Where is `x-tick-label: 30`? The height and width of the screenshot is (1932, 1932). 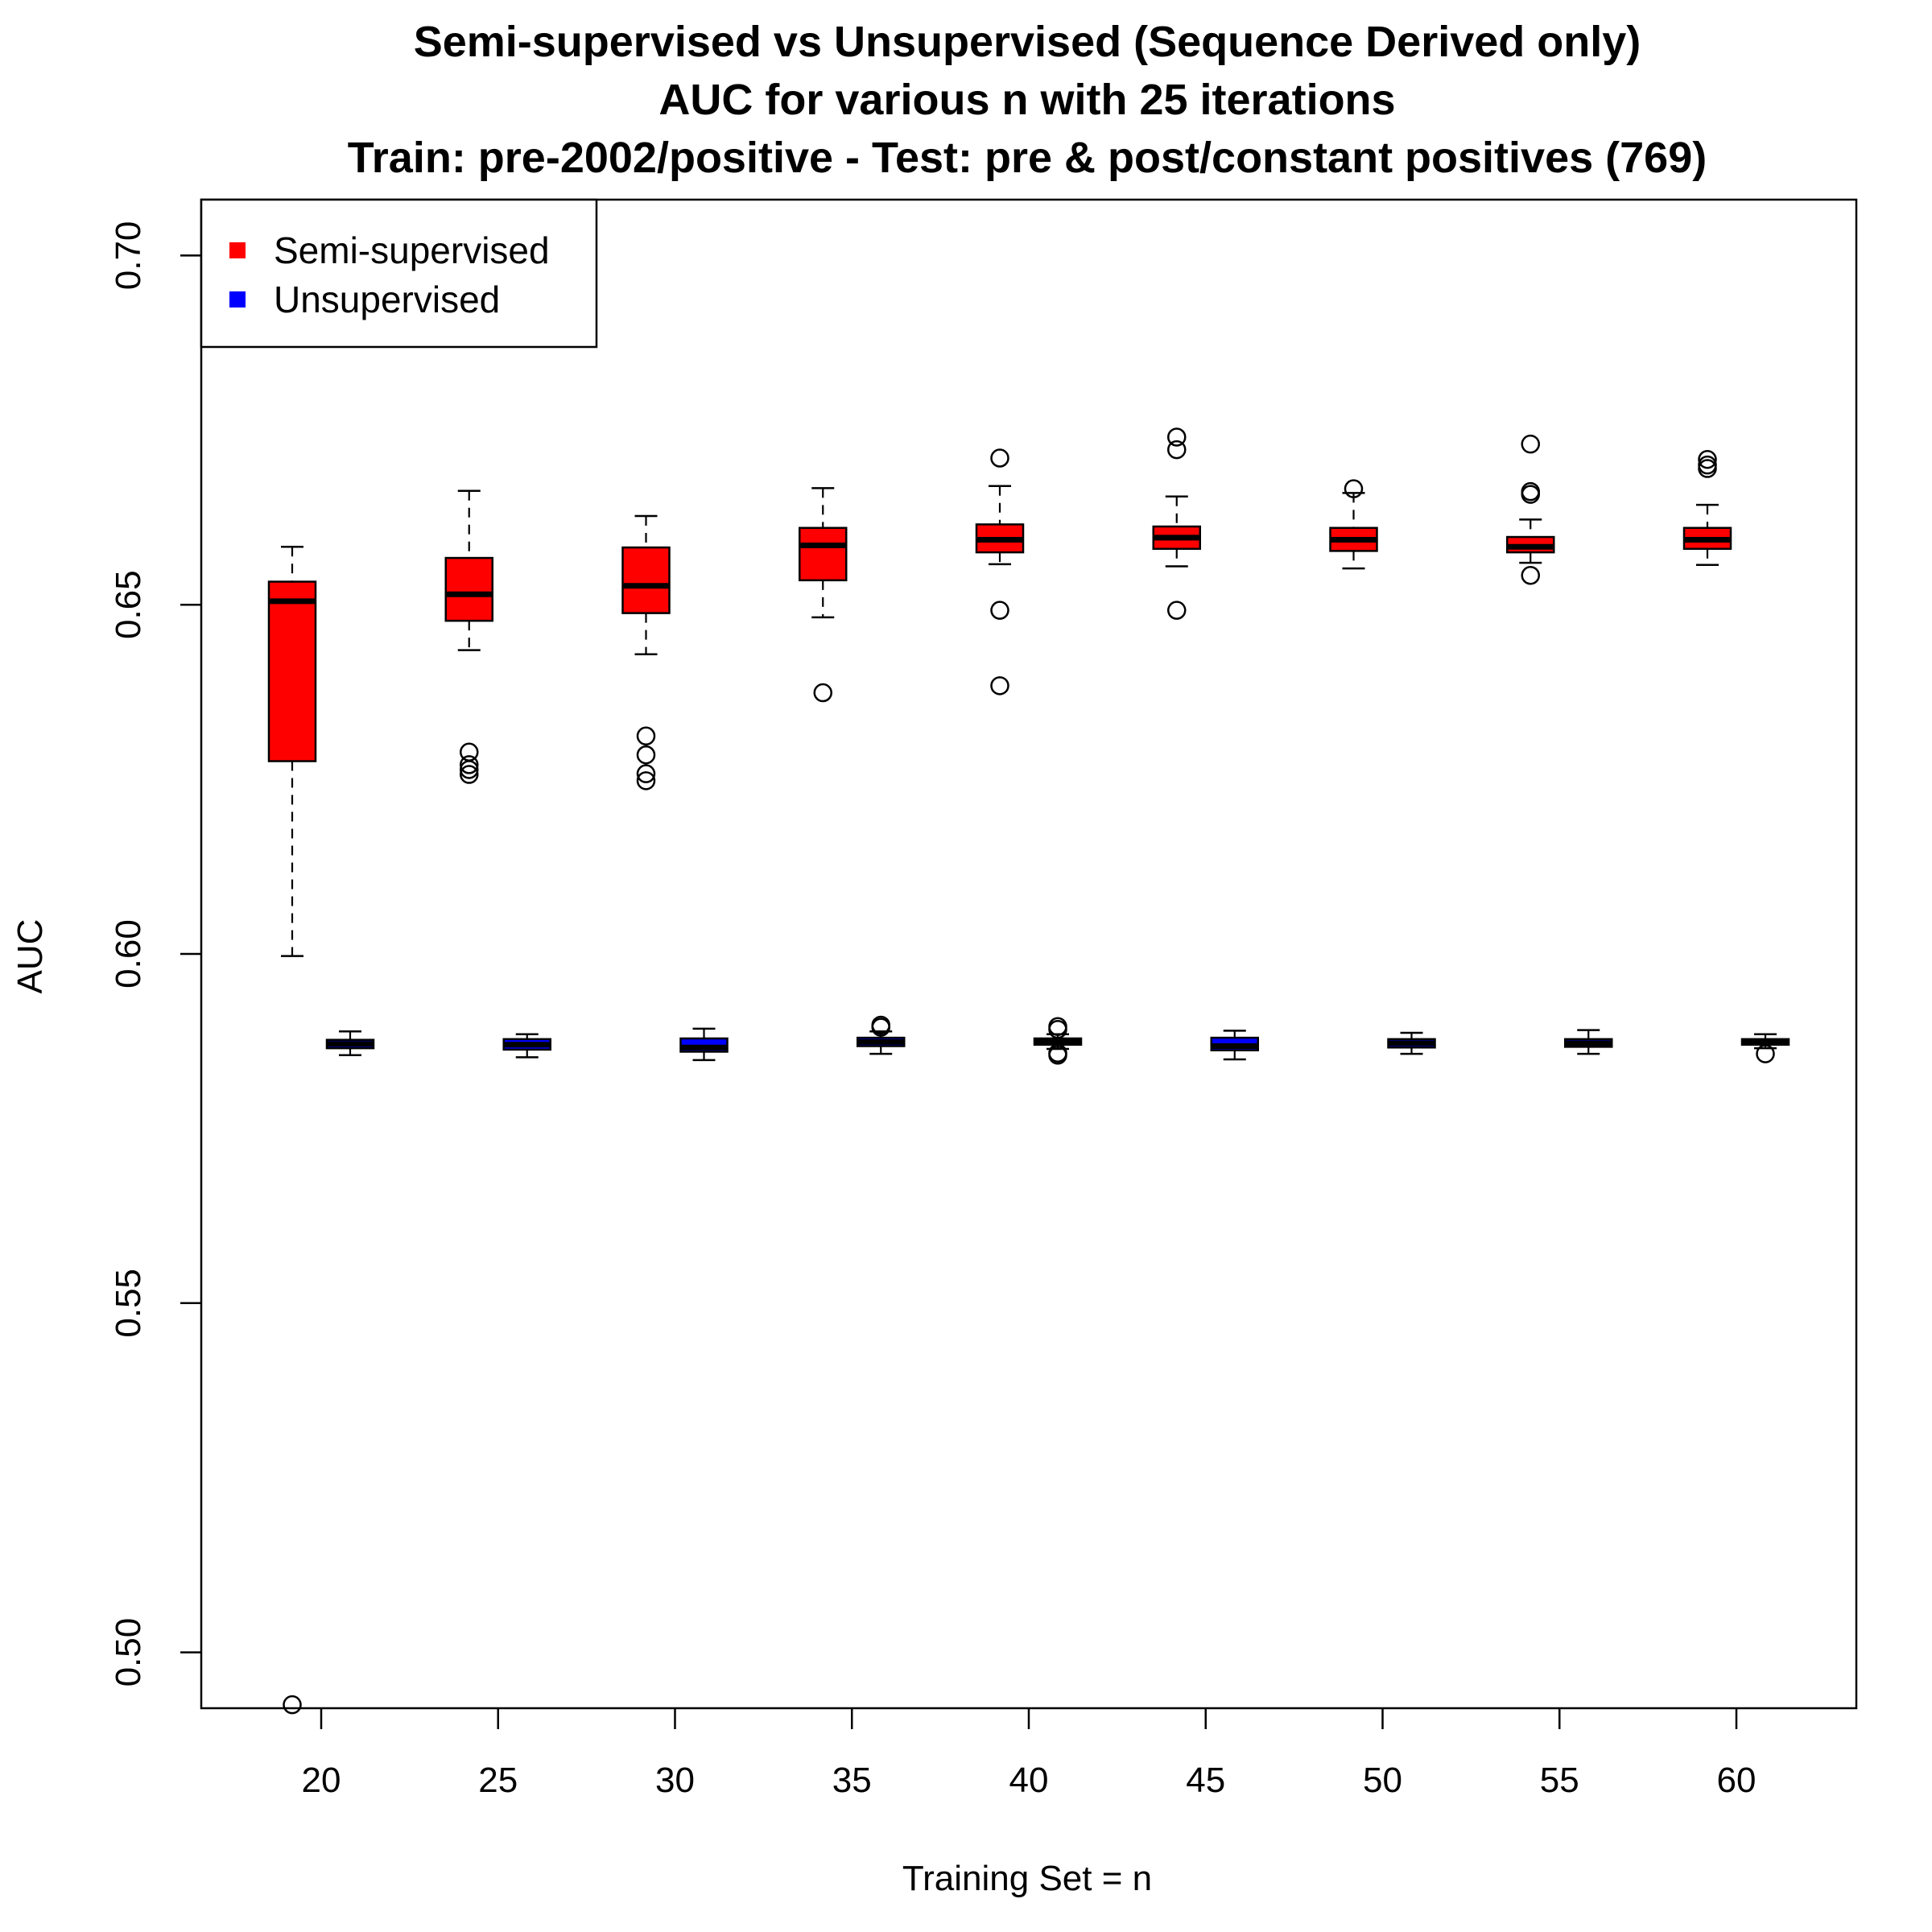 x-tick-label: 30 is located at coordinates (675, 1780).